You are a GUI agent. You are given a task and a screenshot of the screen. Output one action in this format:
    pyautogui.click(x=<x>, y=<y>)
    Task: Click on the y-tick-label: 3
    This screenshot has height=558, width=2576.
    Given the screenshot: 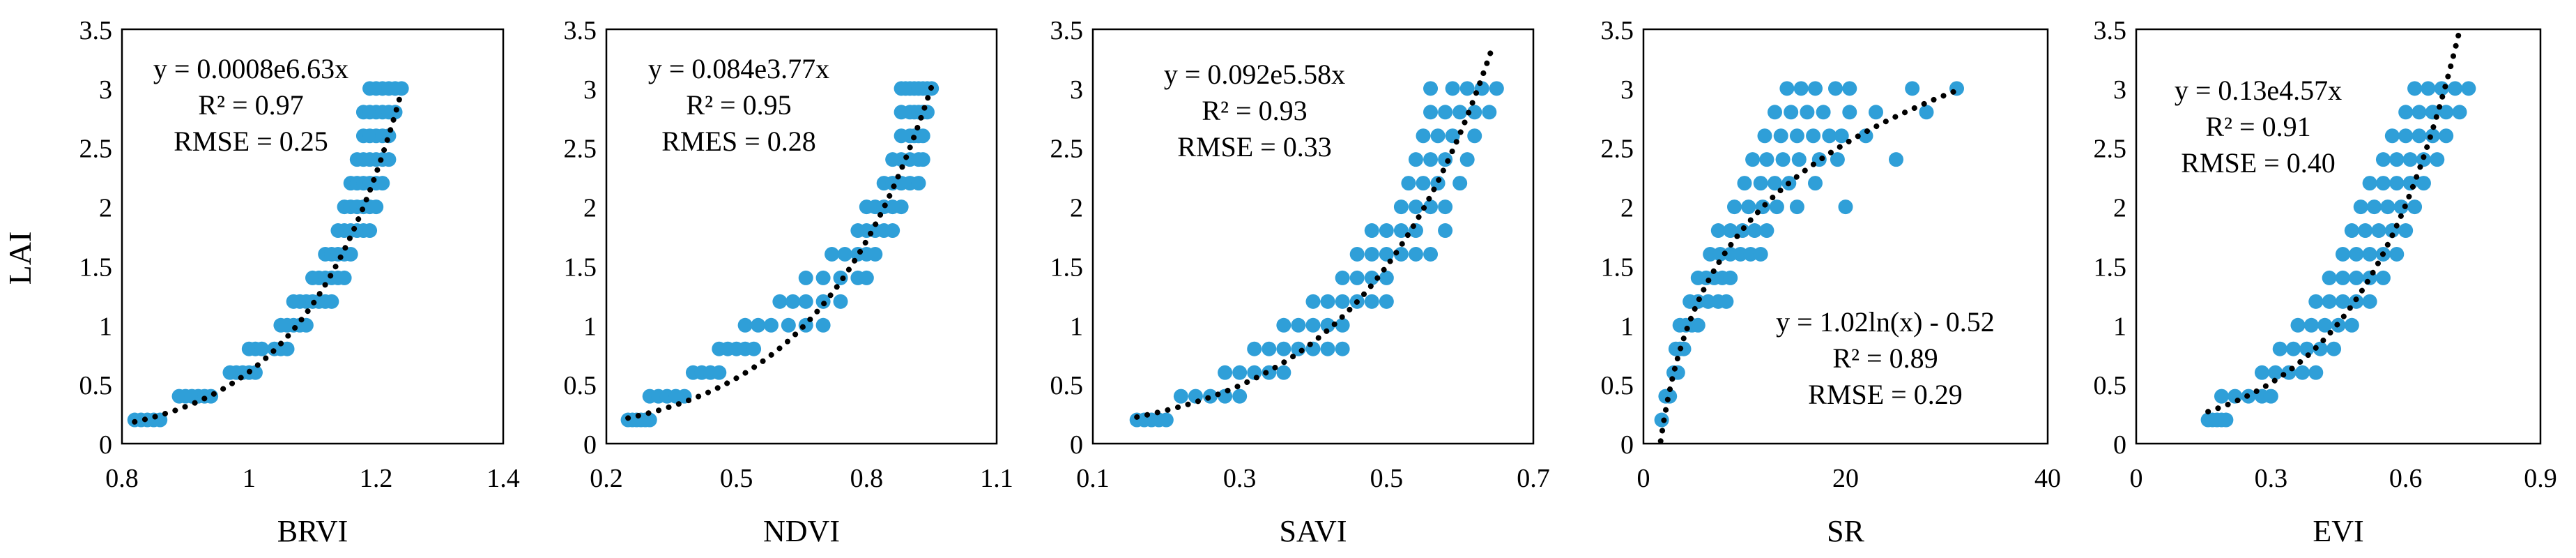 What is the action you would take?
    pyautogui.click(x=2119, y=90)
    